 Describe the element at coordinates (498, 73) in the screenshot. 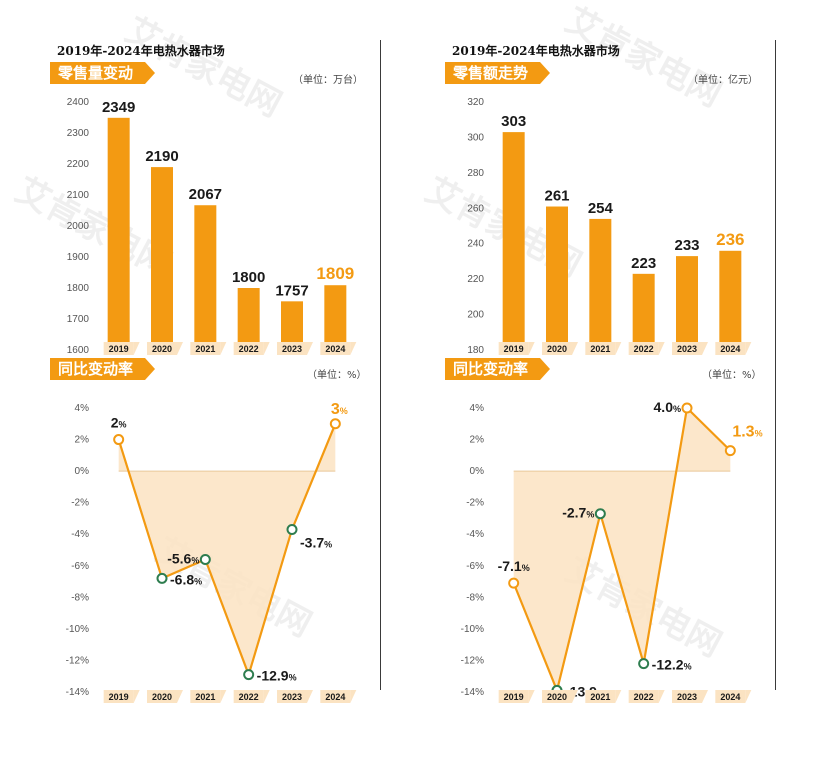

I see `sales-banner: 零售额走势` at that location.